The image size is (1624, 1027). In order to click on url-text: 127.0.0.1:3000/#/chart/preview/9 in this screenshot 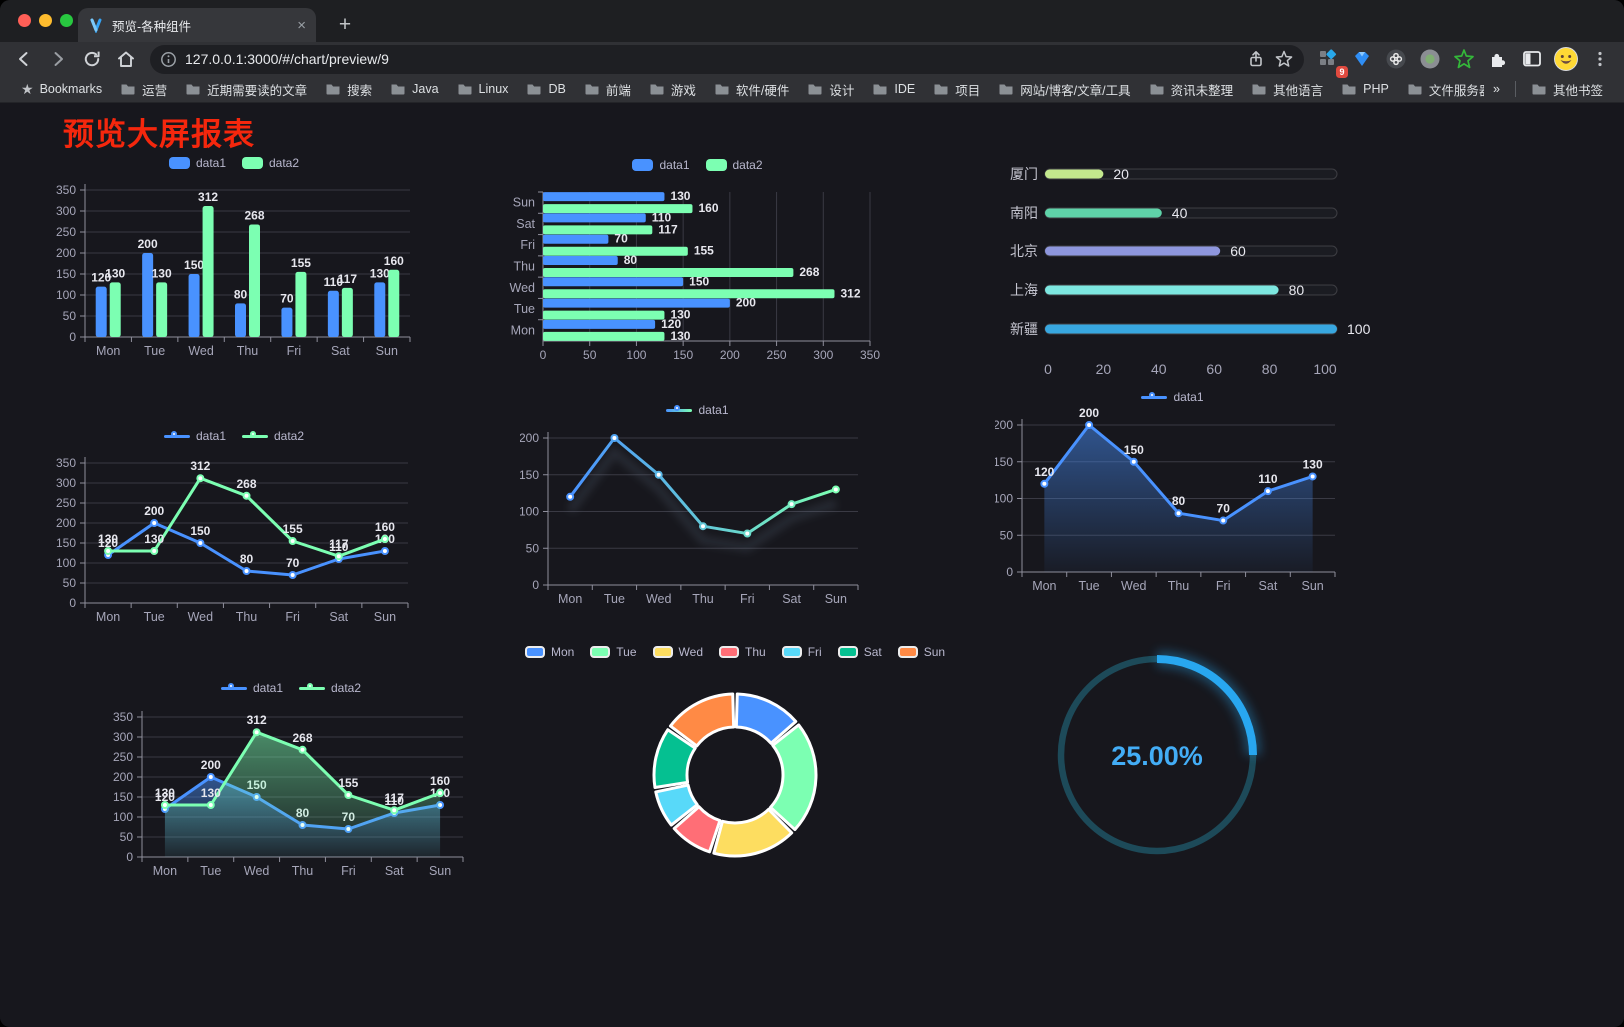, I will do `click(287, 59)`.